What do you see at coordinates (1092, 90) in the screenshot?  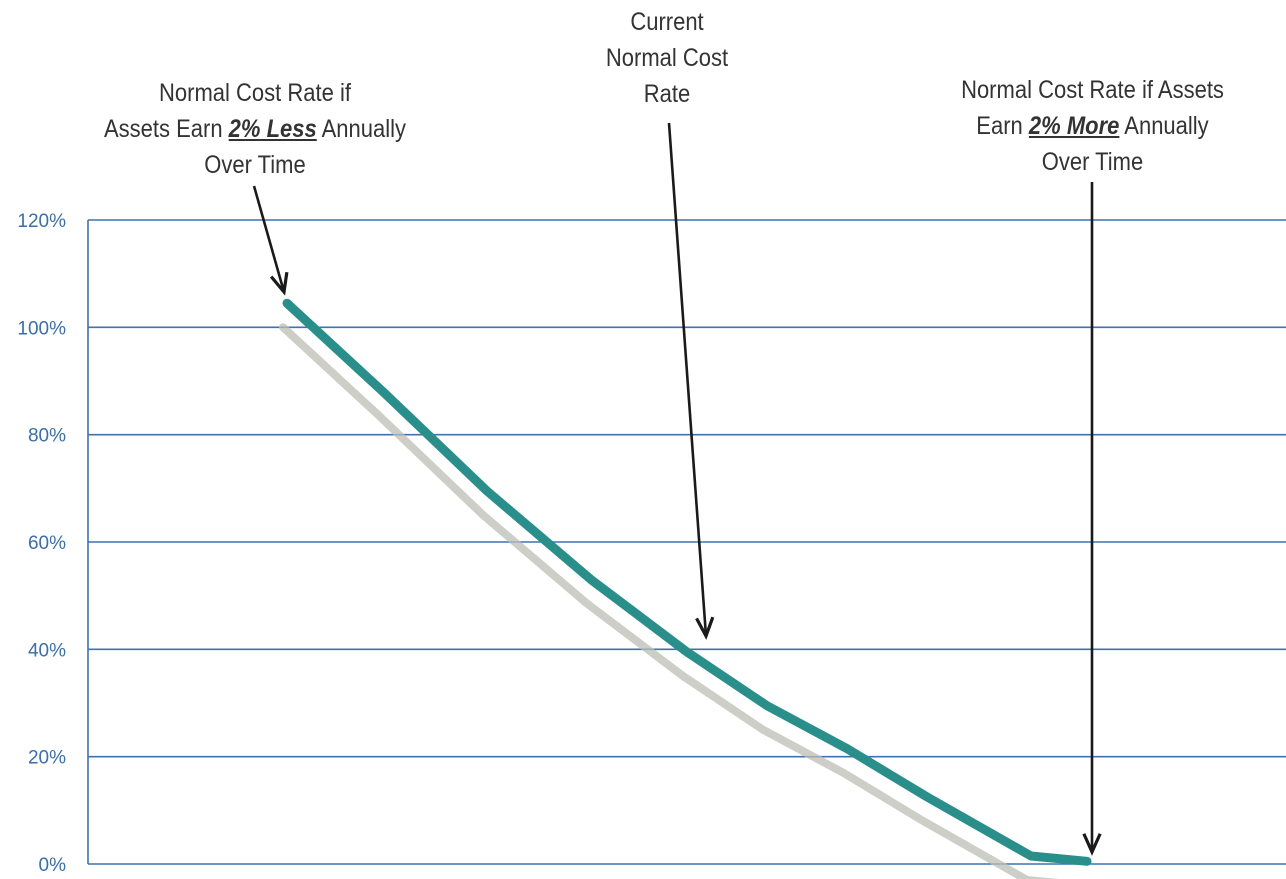 I see `annotation-line: Normal Cost Rate if Assets` at bounding box center [1092, 90].